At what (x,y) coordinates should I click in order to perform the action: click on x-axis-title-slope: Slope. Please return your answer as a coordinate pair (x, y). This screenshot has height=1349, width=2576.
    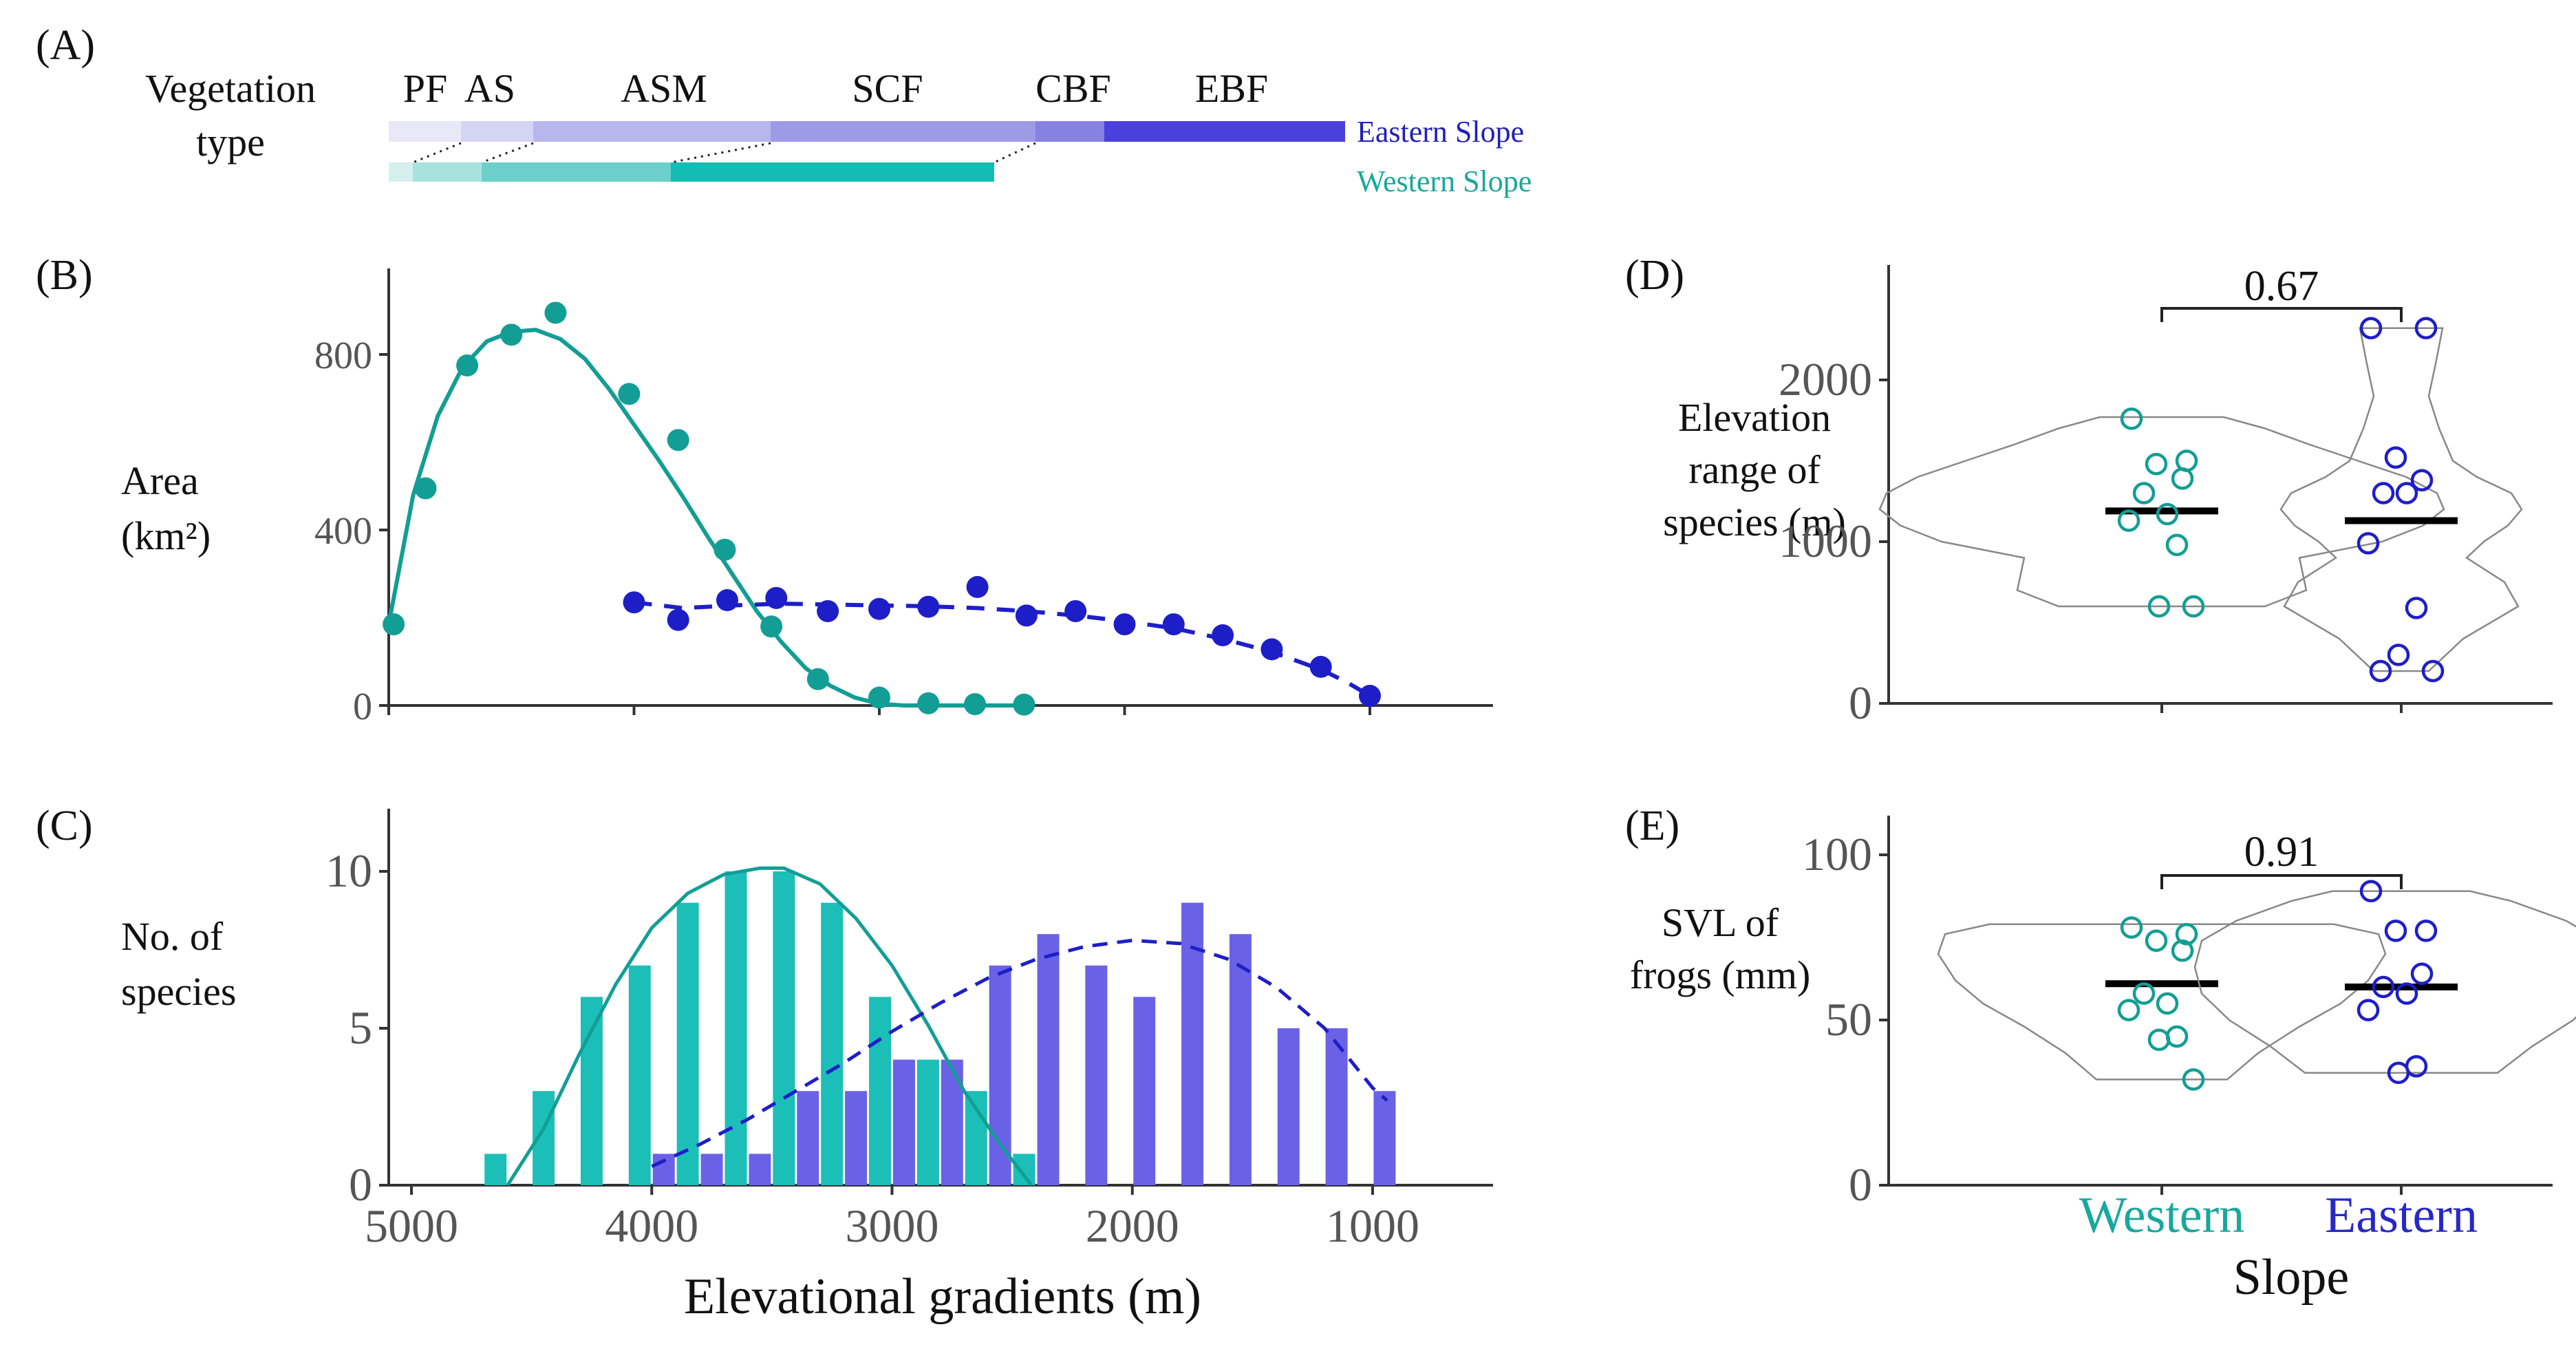
    Looking at the image, I should click on (2291, 1277).